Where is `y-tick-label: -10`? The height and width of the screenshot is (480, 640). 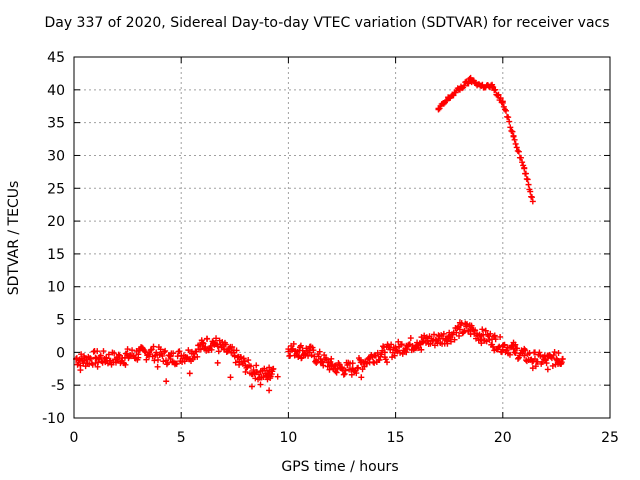 y-tick-label: -10 is located at coordinates (53, 419).